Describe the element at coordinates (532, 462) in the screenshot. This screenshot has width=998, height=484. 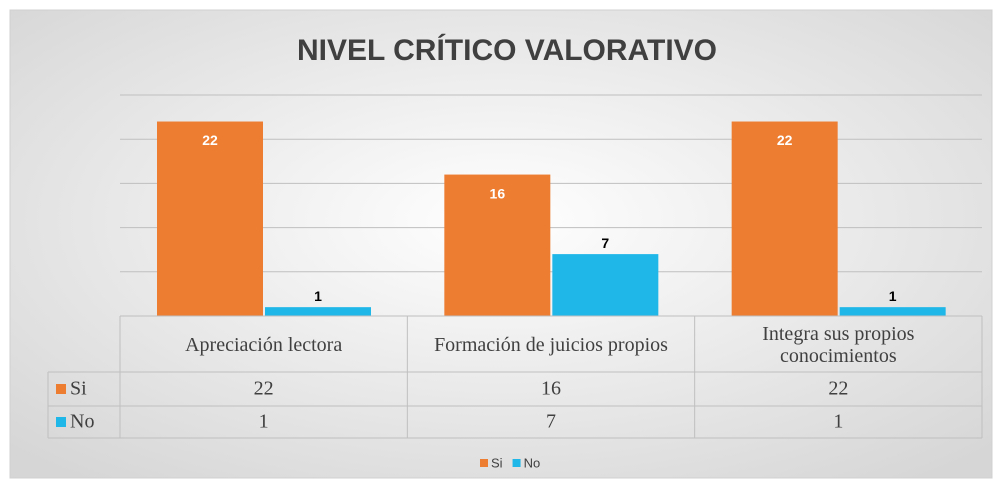
I see `legend-label: No` at that location.